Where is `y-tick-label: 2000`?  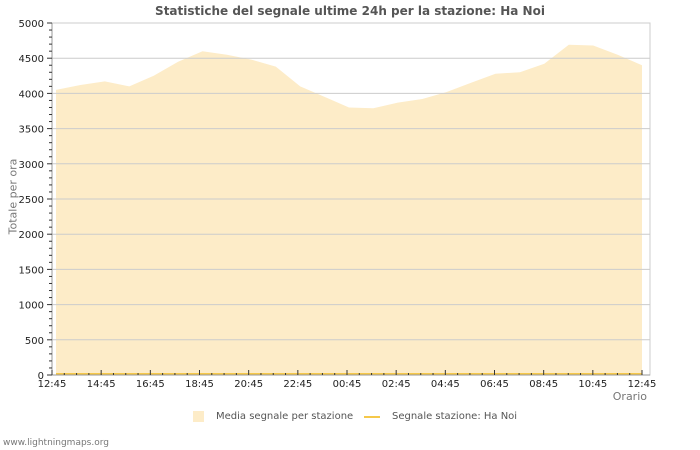
y-tick-label: 2000 is located at coordinates (31, 235).